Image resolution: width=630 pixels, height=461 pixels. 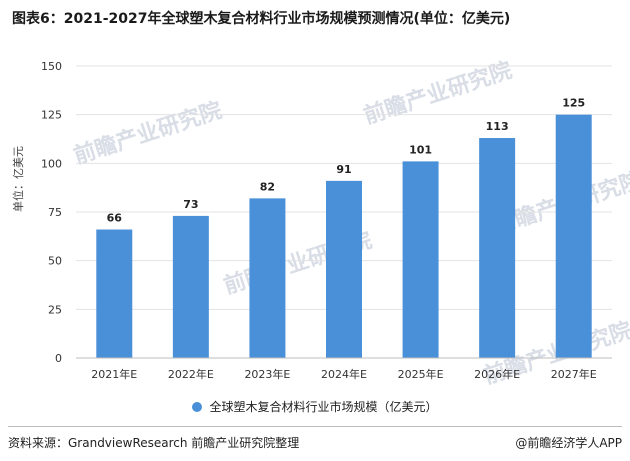 I want to click on x-tick-label: 2024年E, so click(x=344, y=374).